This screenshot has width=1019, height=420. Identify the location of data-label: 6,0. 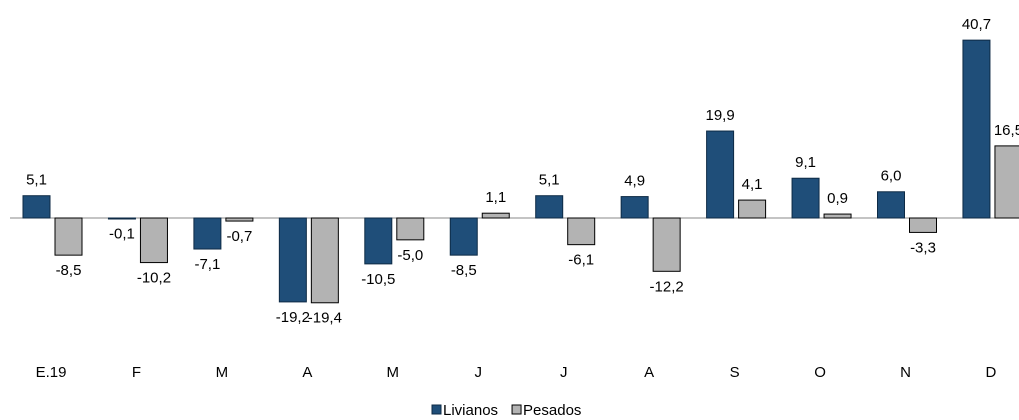
(891, 176).